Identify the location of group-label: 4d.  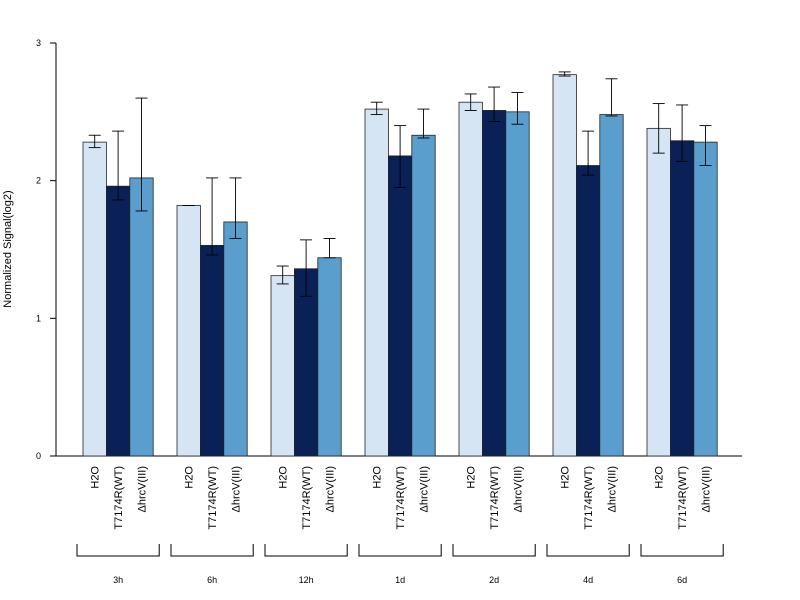
(588, 580).